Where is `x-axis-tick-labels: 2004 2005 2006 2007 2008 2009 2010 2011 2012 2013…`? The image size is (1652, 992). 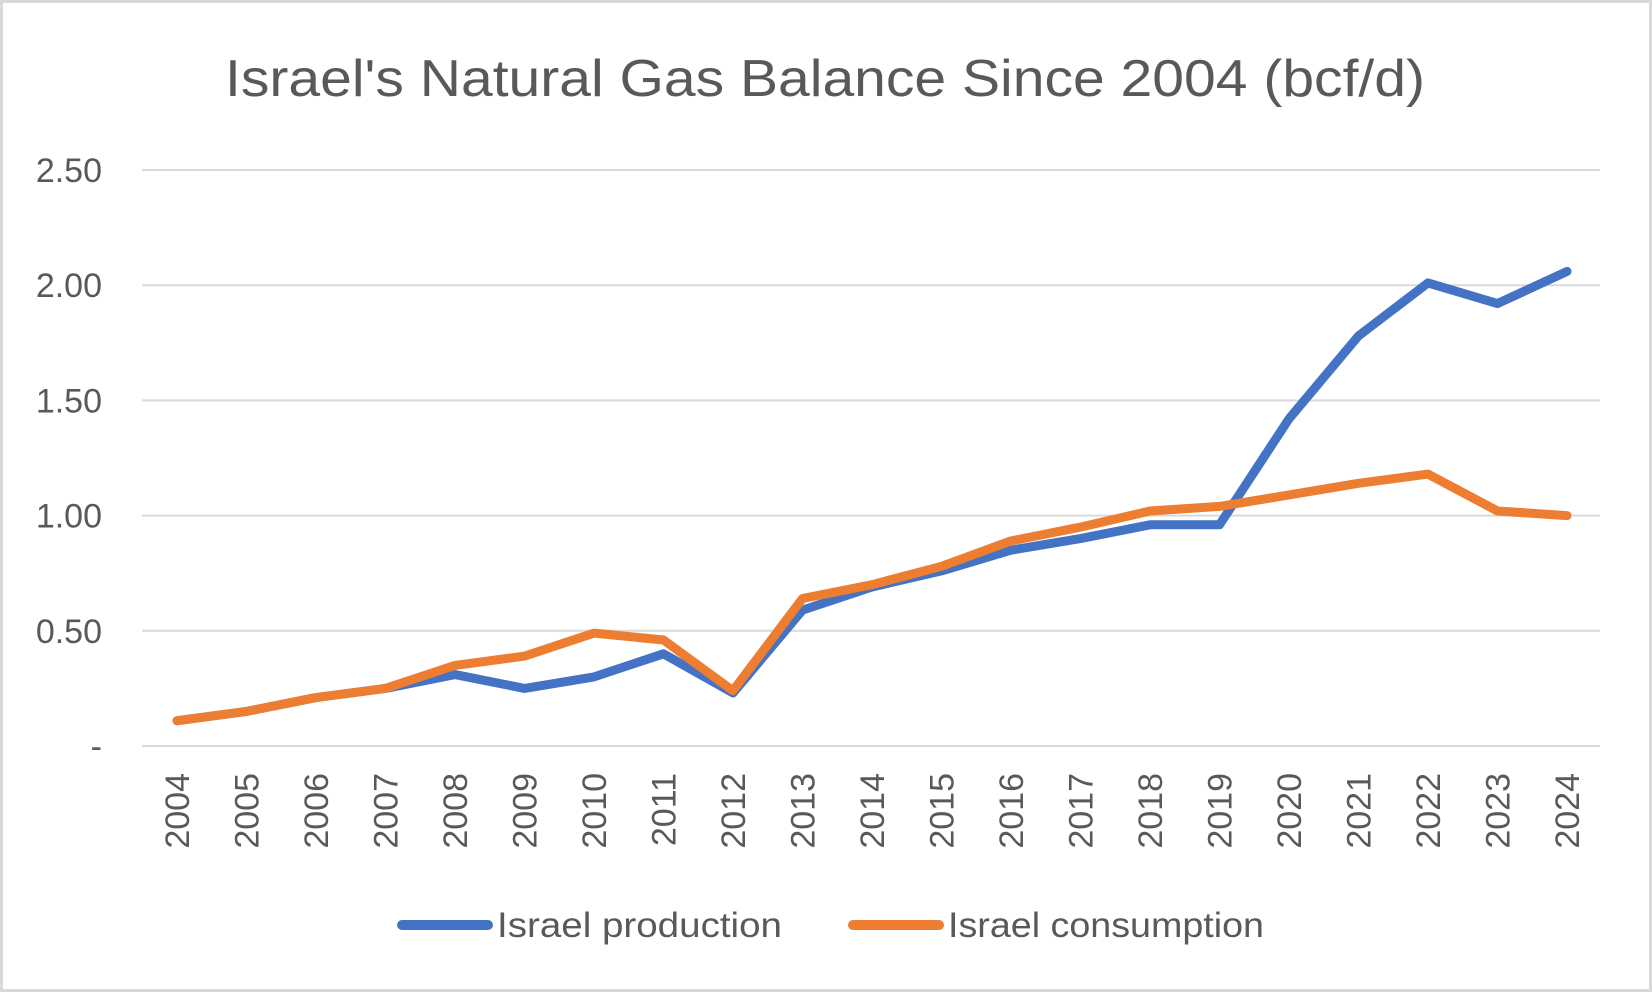 x-axis-tick-labels: 2004 2005 2006 2007 2008 2009 2010 2011 2012 2013… is located at coordinates (873, 811).